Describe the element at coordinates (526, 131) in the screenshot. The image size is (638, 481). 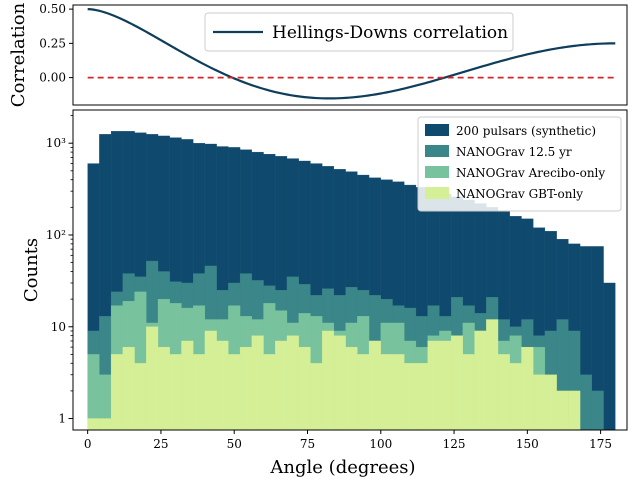
I see `legend-label-synthetic: 200 pulsars (synthetic)` at that location.